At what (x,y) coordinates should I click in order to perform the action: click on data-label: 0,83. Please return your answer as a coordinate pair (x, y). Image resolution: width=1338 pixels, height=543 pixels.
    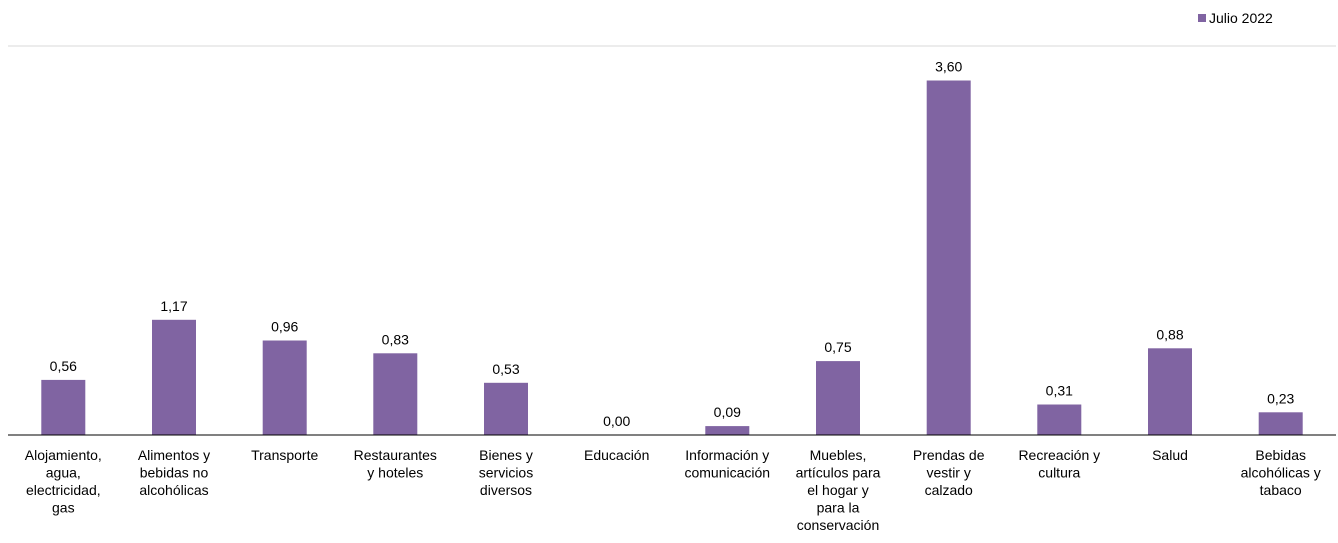
    Looking at the image, I should click on (395, 339).